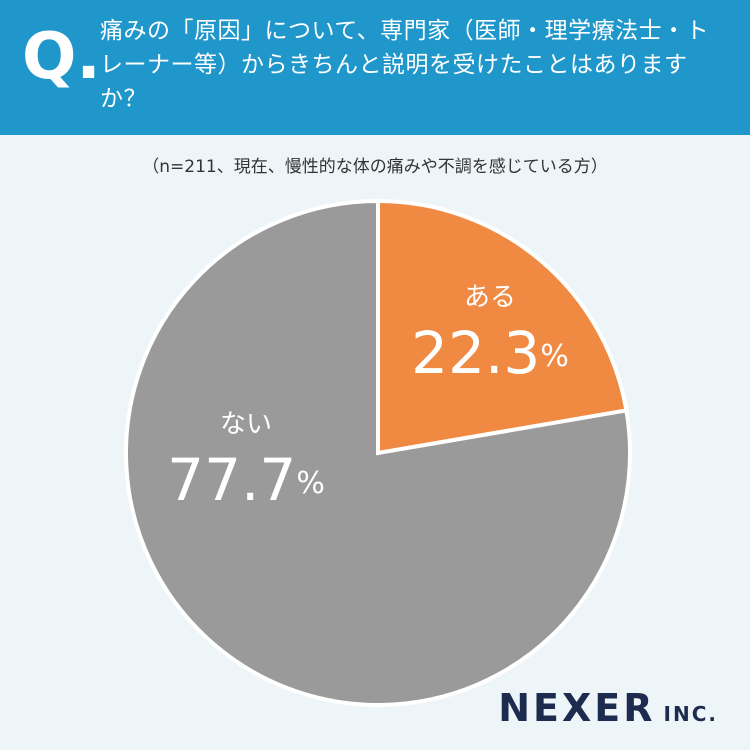 The width and height of the screenshot is (750, 750). Describe the element at coordinates (577, 708) in the screenshot. I see `brand-name: NEXER` at that location.